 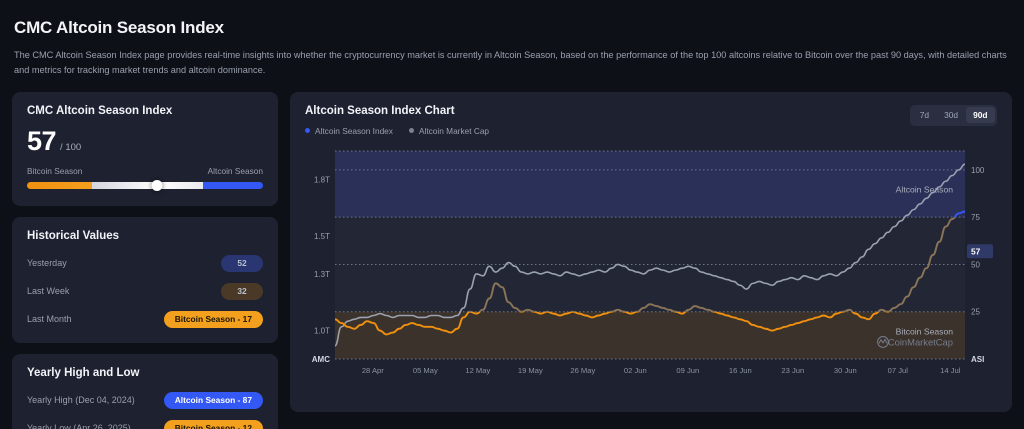 I want to click on range-button-30d: 30d, so click(x=951, y=115).